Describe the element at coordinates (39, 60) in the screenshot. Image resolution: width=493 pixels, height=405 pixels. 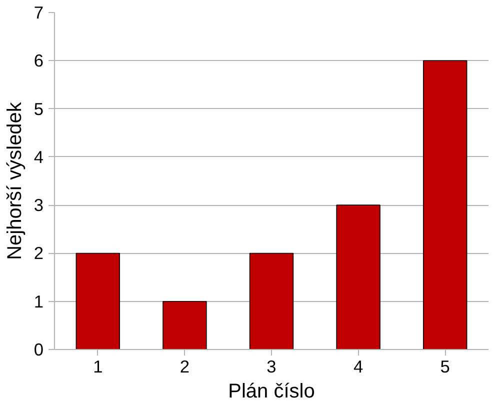
I see `y-tick-label: 6` at that location.